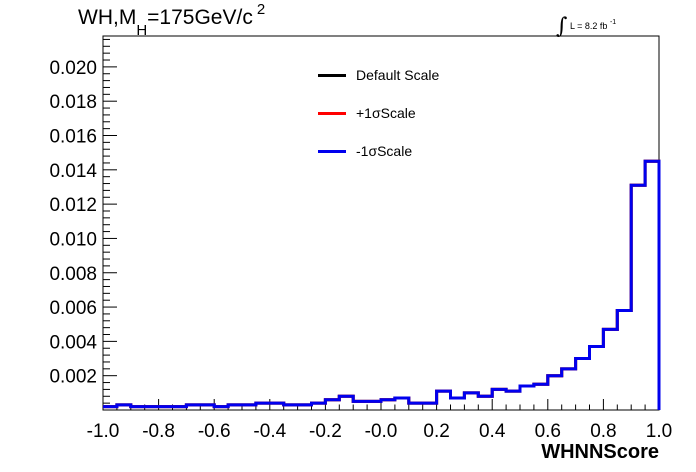 Image resolution: width=696 pixels, height=472 pixels. I want to click on y-tick-label: 0.008, so click(73, 274).